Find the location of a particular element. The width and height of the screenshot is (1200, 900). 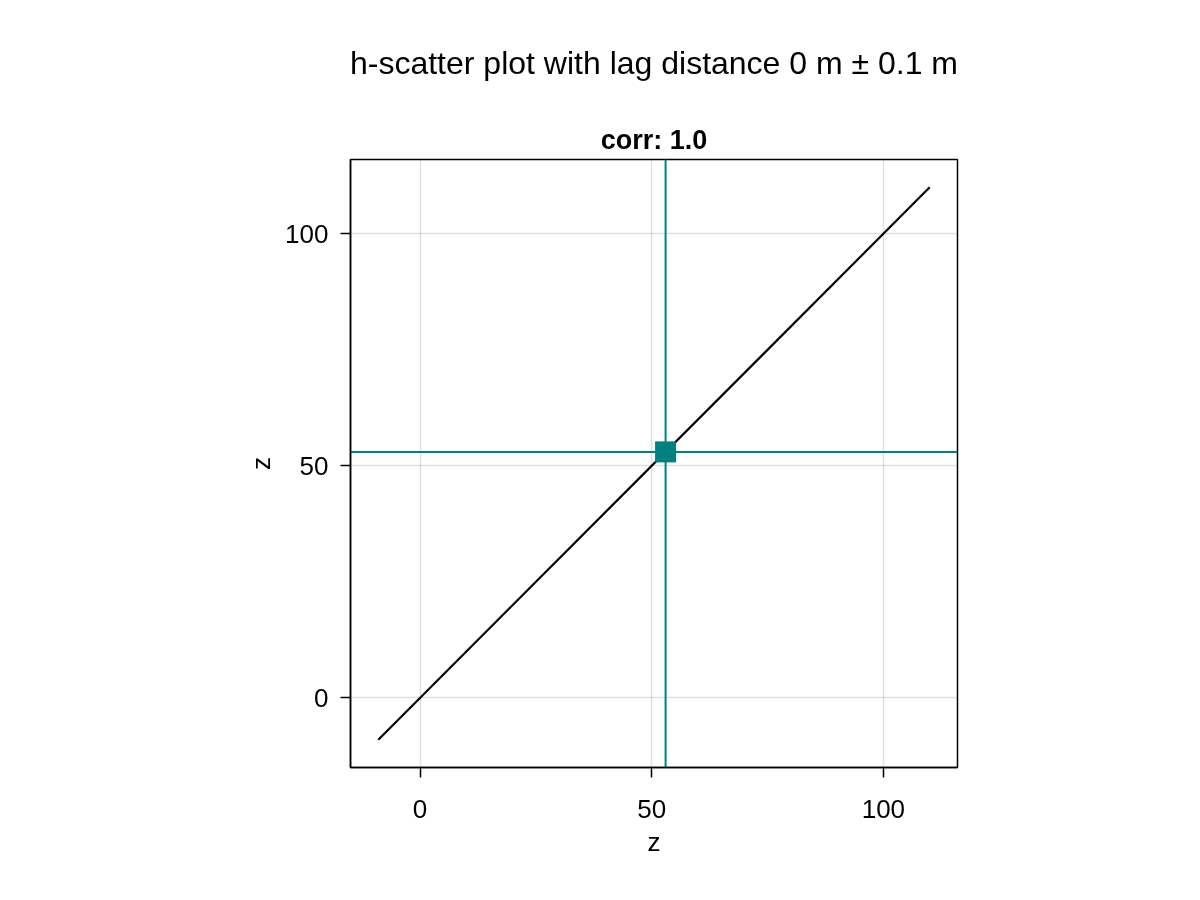

y-tick-label: 50 is located at coordinates (314, 465).